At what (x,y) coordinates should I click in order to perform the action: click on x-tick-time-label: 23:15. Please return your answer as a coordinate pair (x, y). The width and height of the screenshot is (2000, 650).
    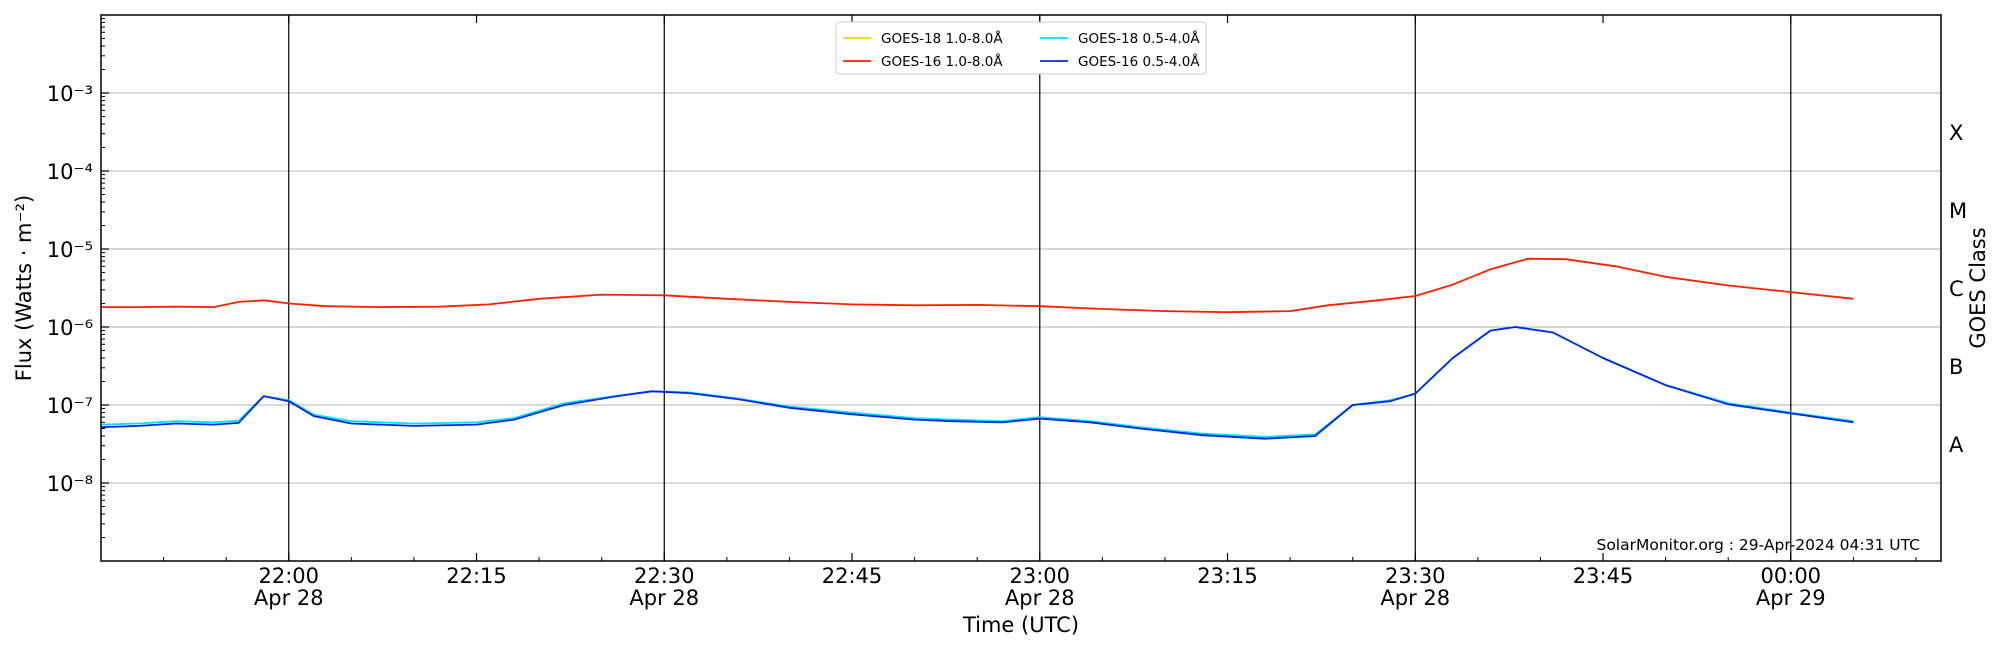
    Looking at the image, I should click on (1227, 576).